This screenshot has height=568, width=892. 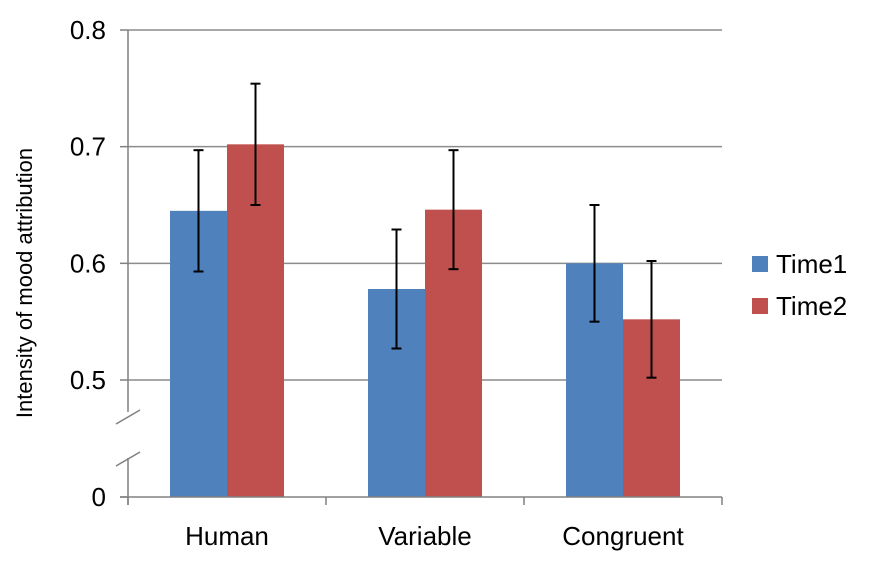 I want to click on y-tick-label: 0.5, so click(x=88, y=380).